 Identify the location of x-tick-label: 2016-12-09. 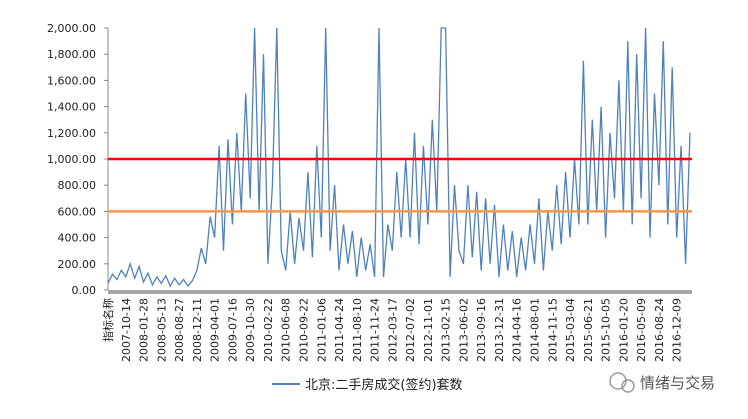
(677, 330).